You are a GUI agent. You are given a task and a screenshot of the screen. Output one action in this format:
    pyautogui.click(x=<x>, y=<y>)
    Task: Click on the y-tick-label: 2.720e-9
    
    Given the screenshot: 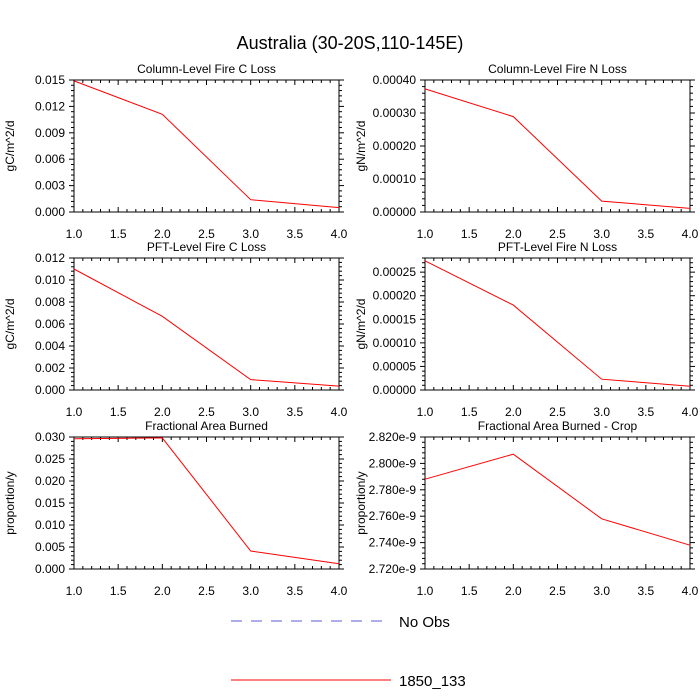 What is the action you would take?
    pyautogui.click(x=393, y=569)
    